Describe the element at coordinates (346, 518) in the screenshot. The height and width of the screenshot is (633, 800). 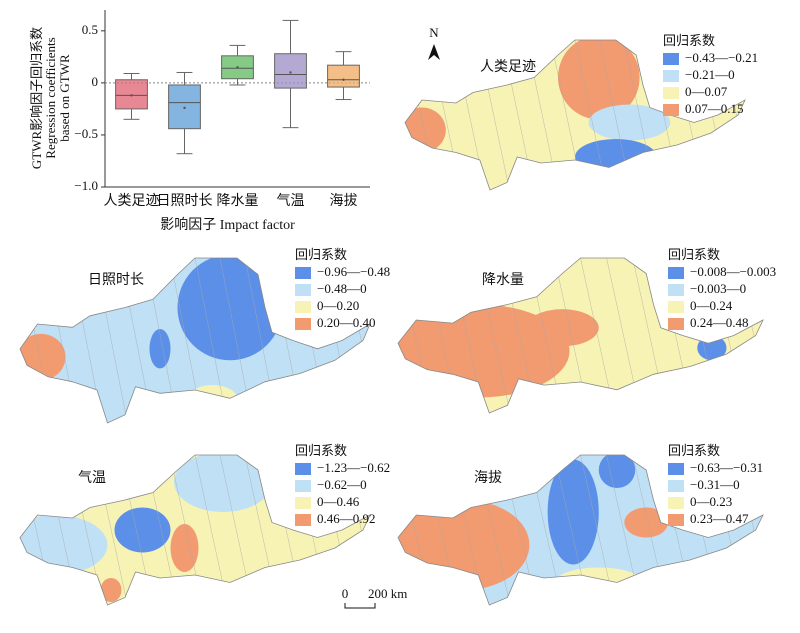
I see `legend-label: 0.46—0.92` at that location.